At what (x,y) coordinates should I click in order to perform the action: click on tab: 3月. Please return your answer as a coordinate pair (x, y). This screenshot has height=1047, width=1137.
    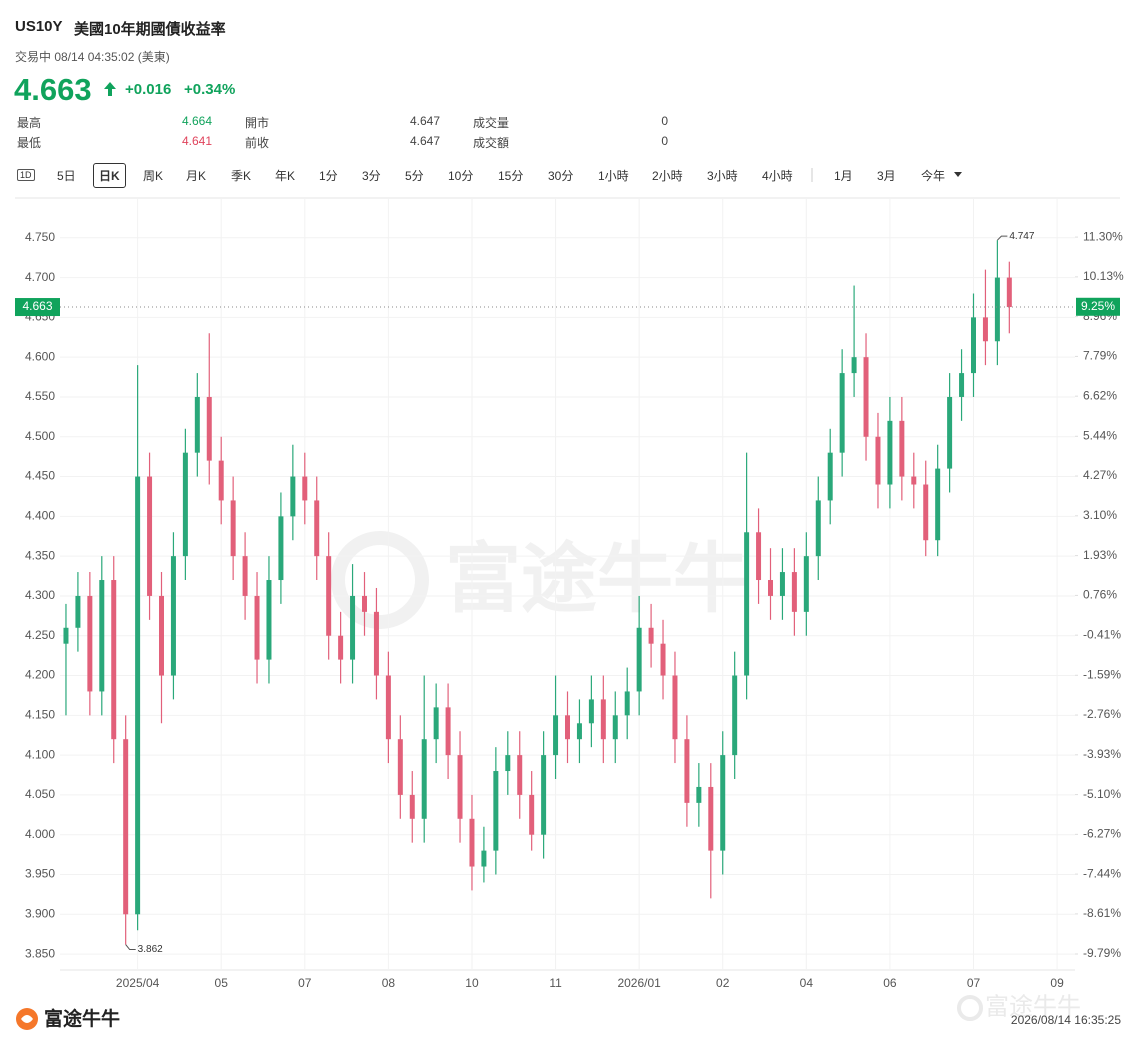
    Looking at the image, I should click on (886, 176).